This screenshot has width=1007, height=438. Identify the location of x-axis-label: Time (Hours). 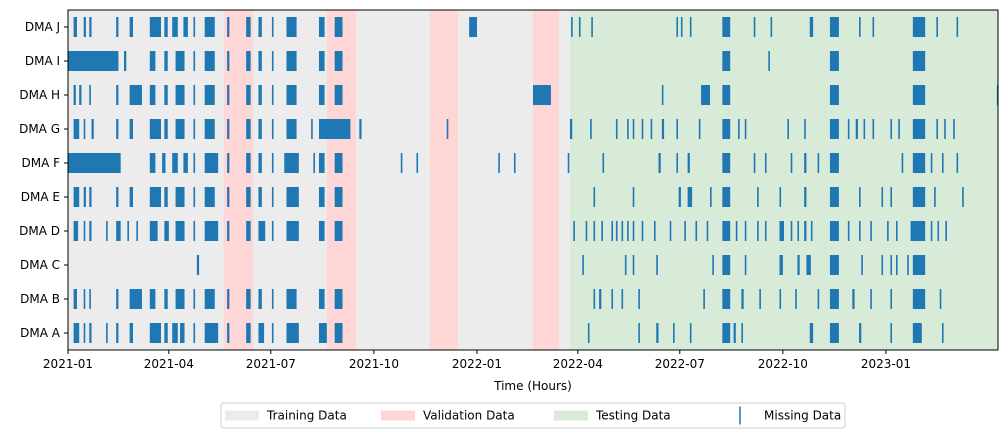
(532, 386).